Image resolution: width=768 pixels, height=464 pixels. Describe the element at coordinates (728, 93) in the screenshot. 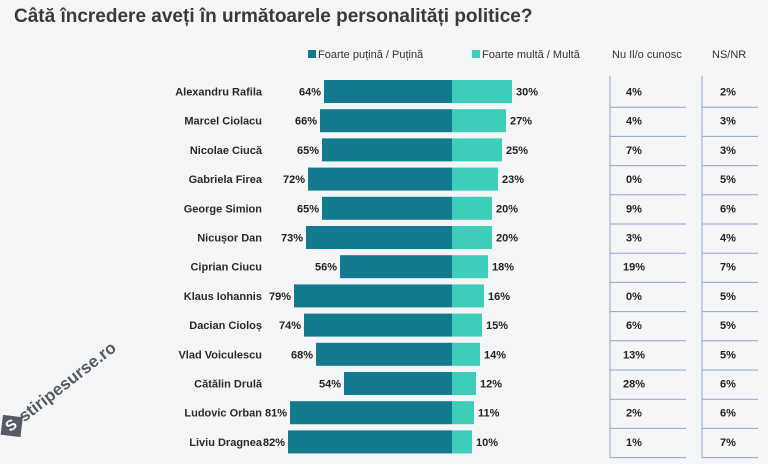

I see `data-label-nsnr: 2%` at that location.